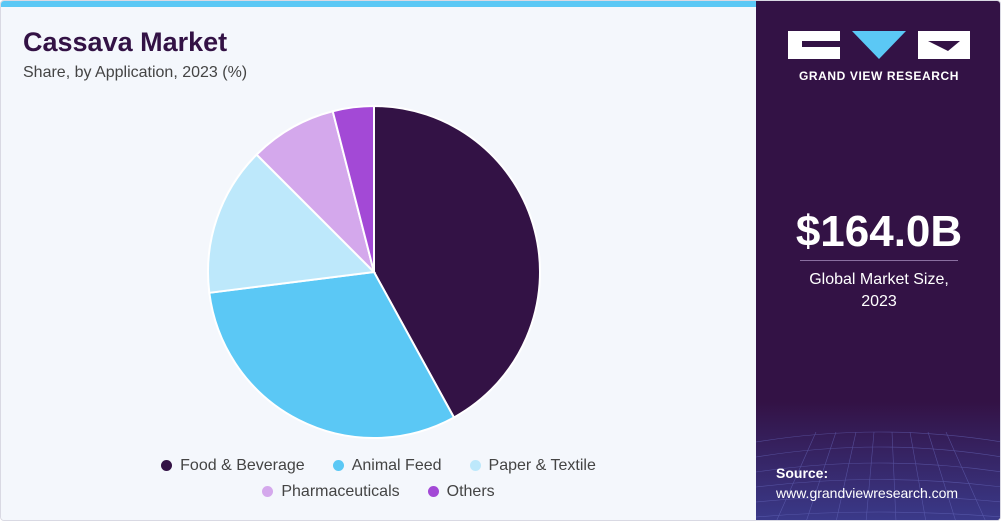  I want to click on legend-label-paper-textile: Paper & Textile, so click(542, 465).